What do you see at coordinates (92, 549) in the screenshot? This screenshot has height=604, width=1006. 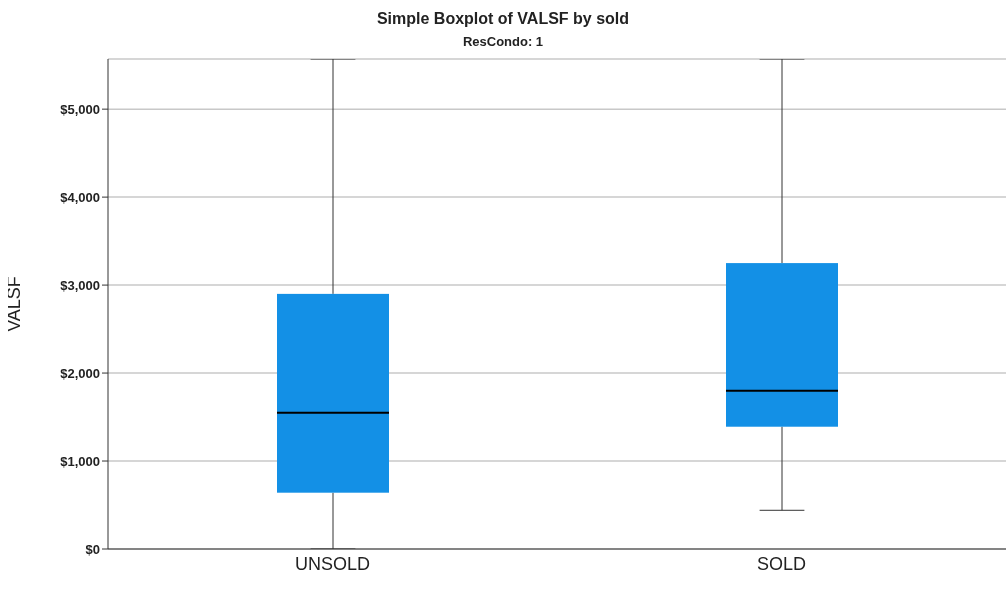 I see `y-tick-label: $0` at bounding box center [92, 549].